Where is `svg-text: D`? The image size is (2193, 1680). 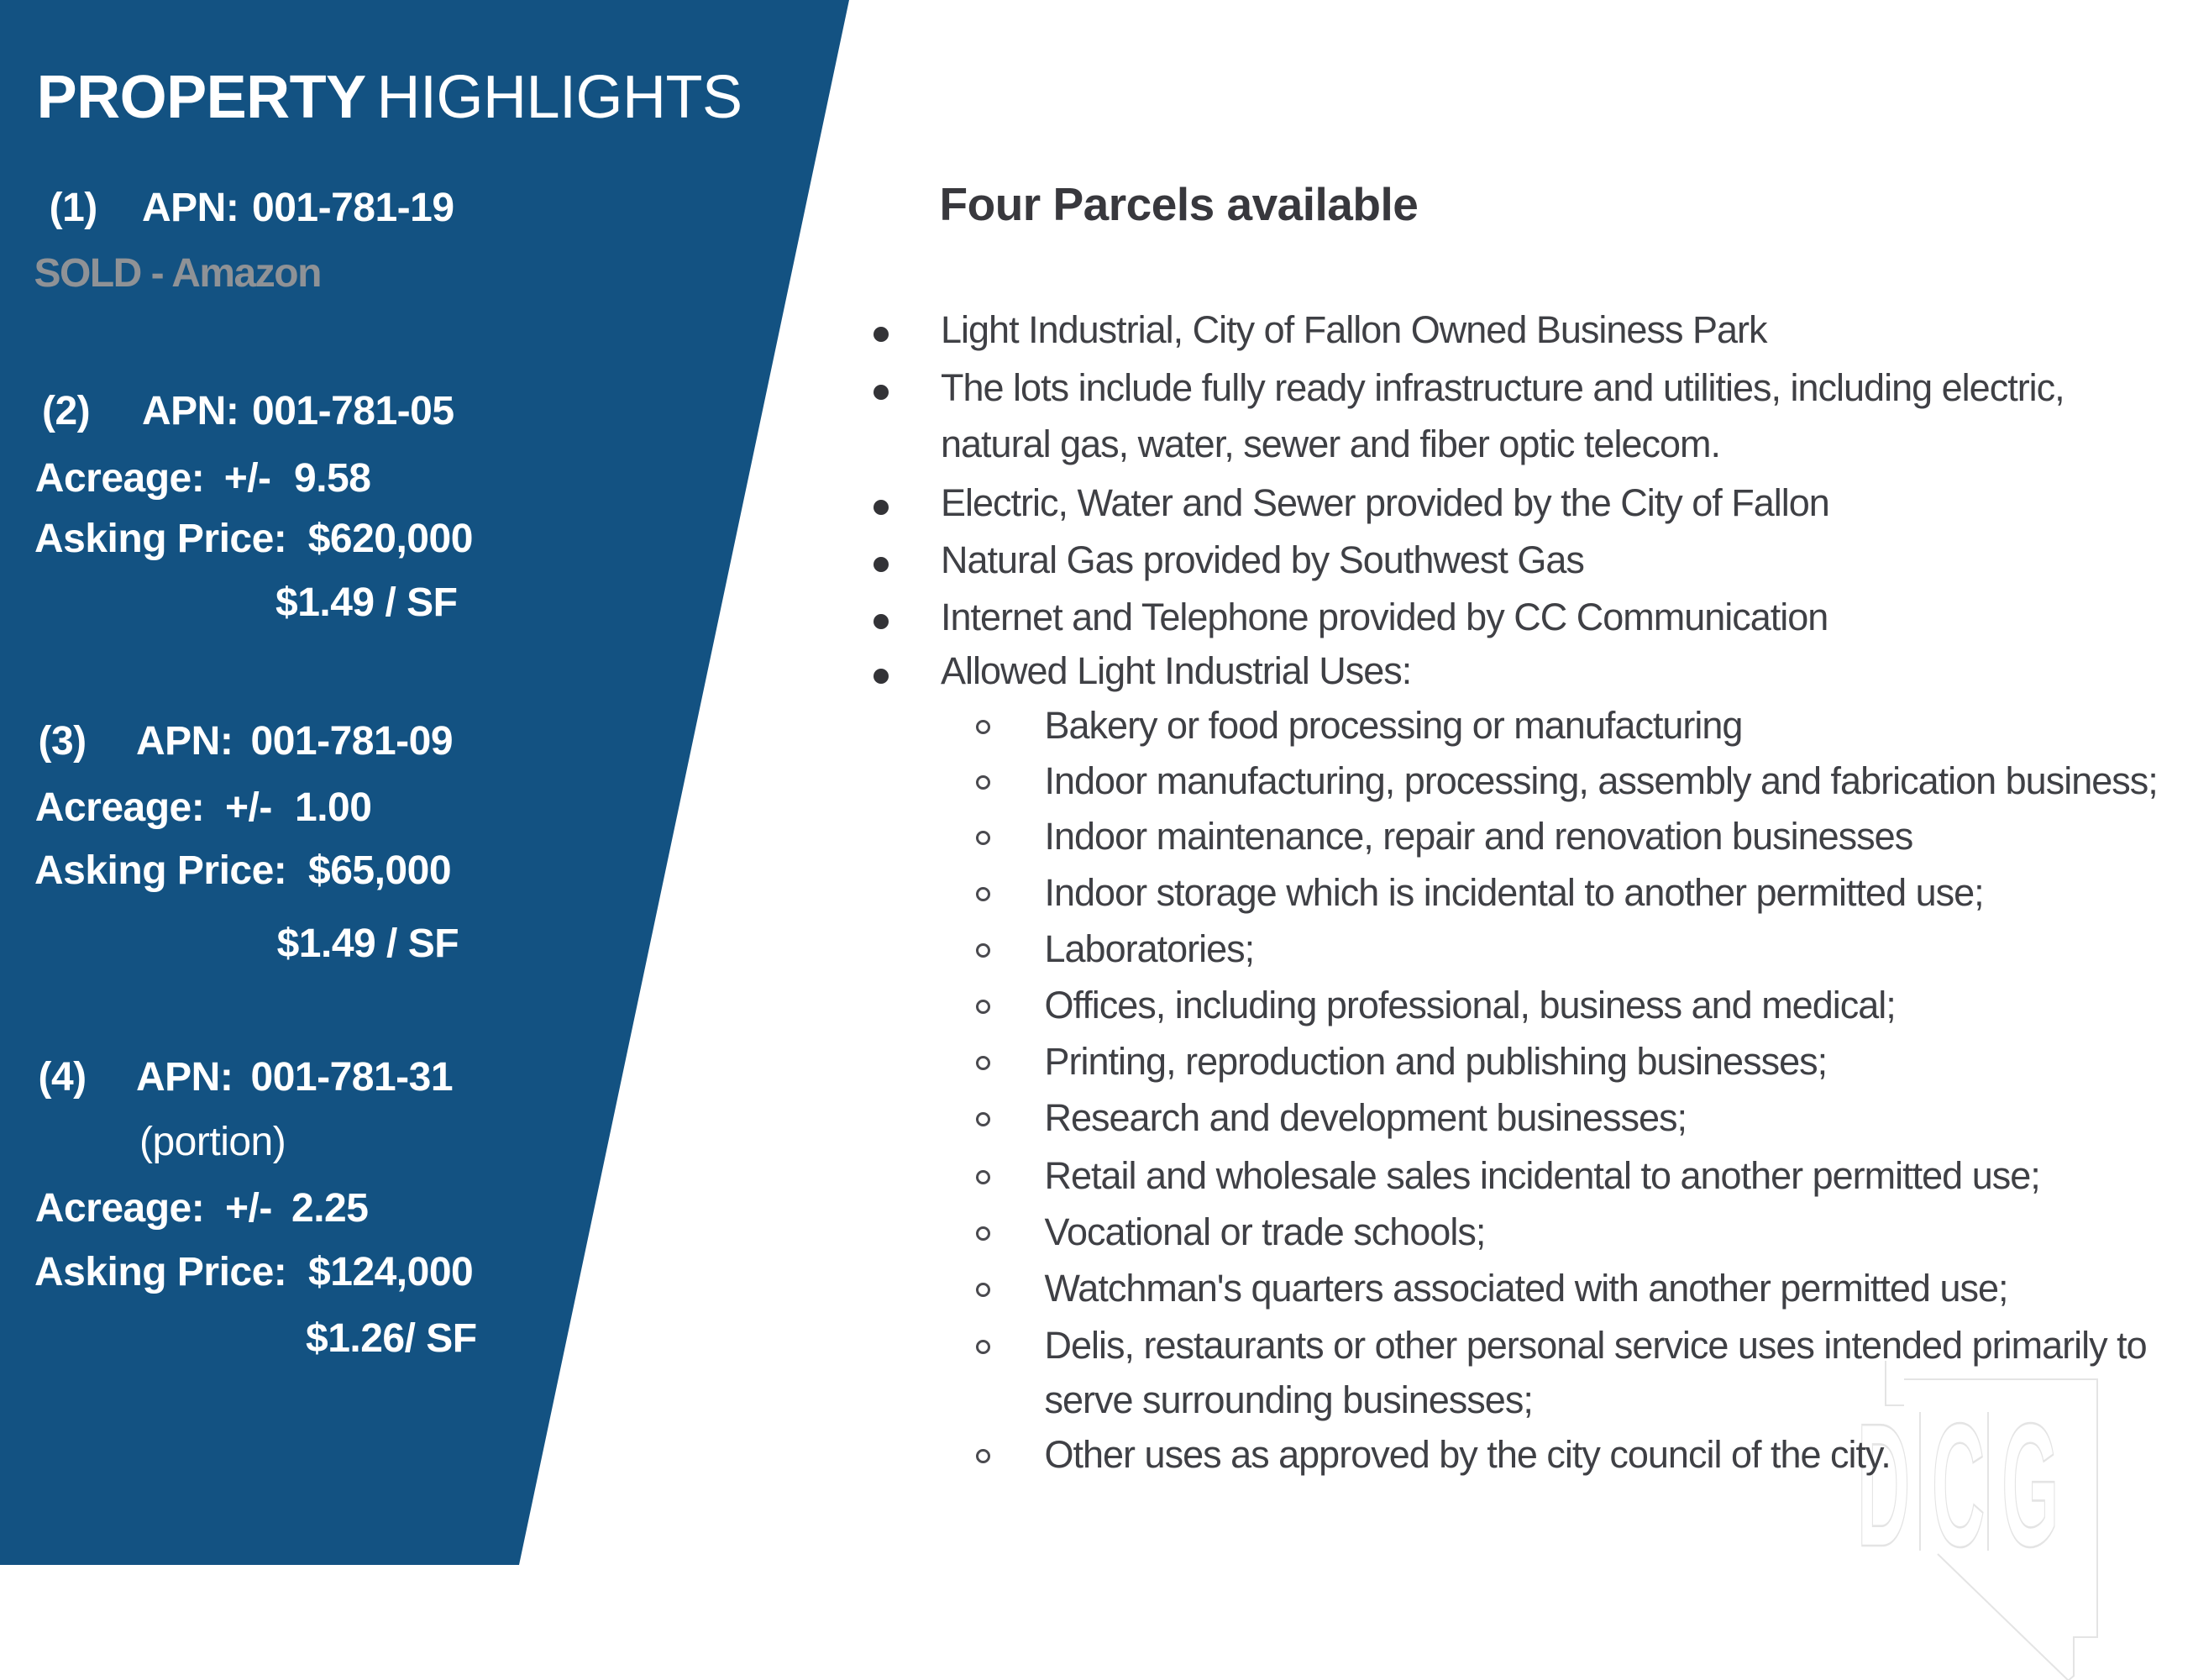
svg-text: D is located at coordinates (1883, 1485).